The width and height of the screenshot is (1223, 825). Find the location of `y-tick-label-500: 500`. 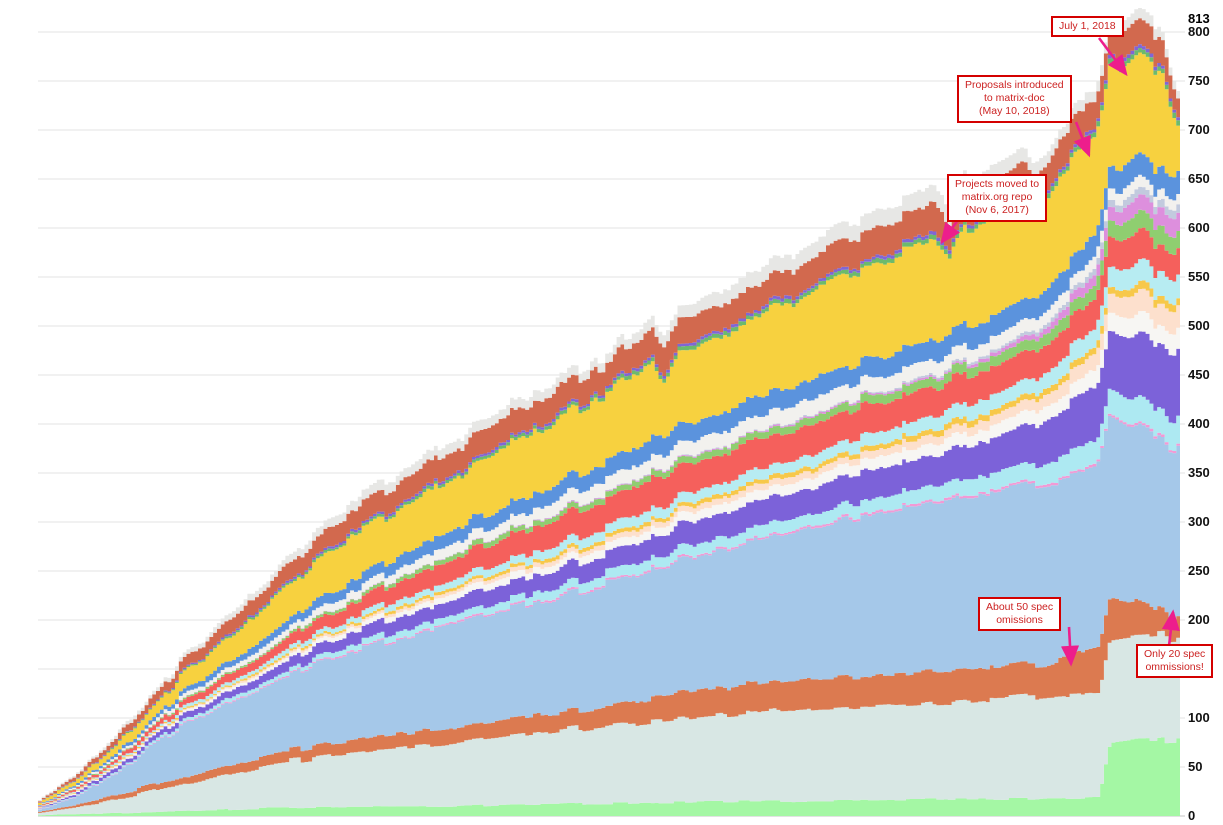

y-tick-label-500: 500 is located at coordinates (1199, 325).